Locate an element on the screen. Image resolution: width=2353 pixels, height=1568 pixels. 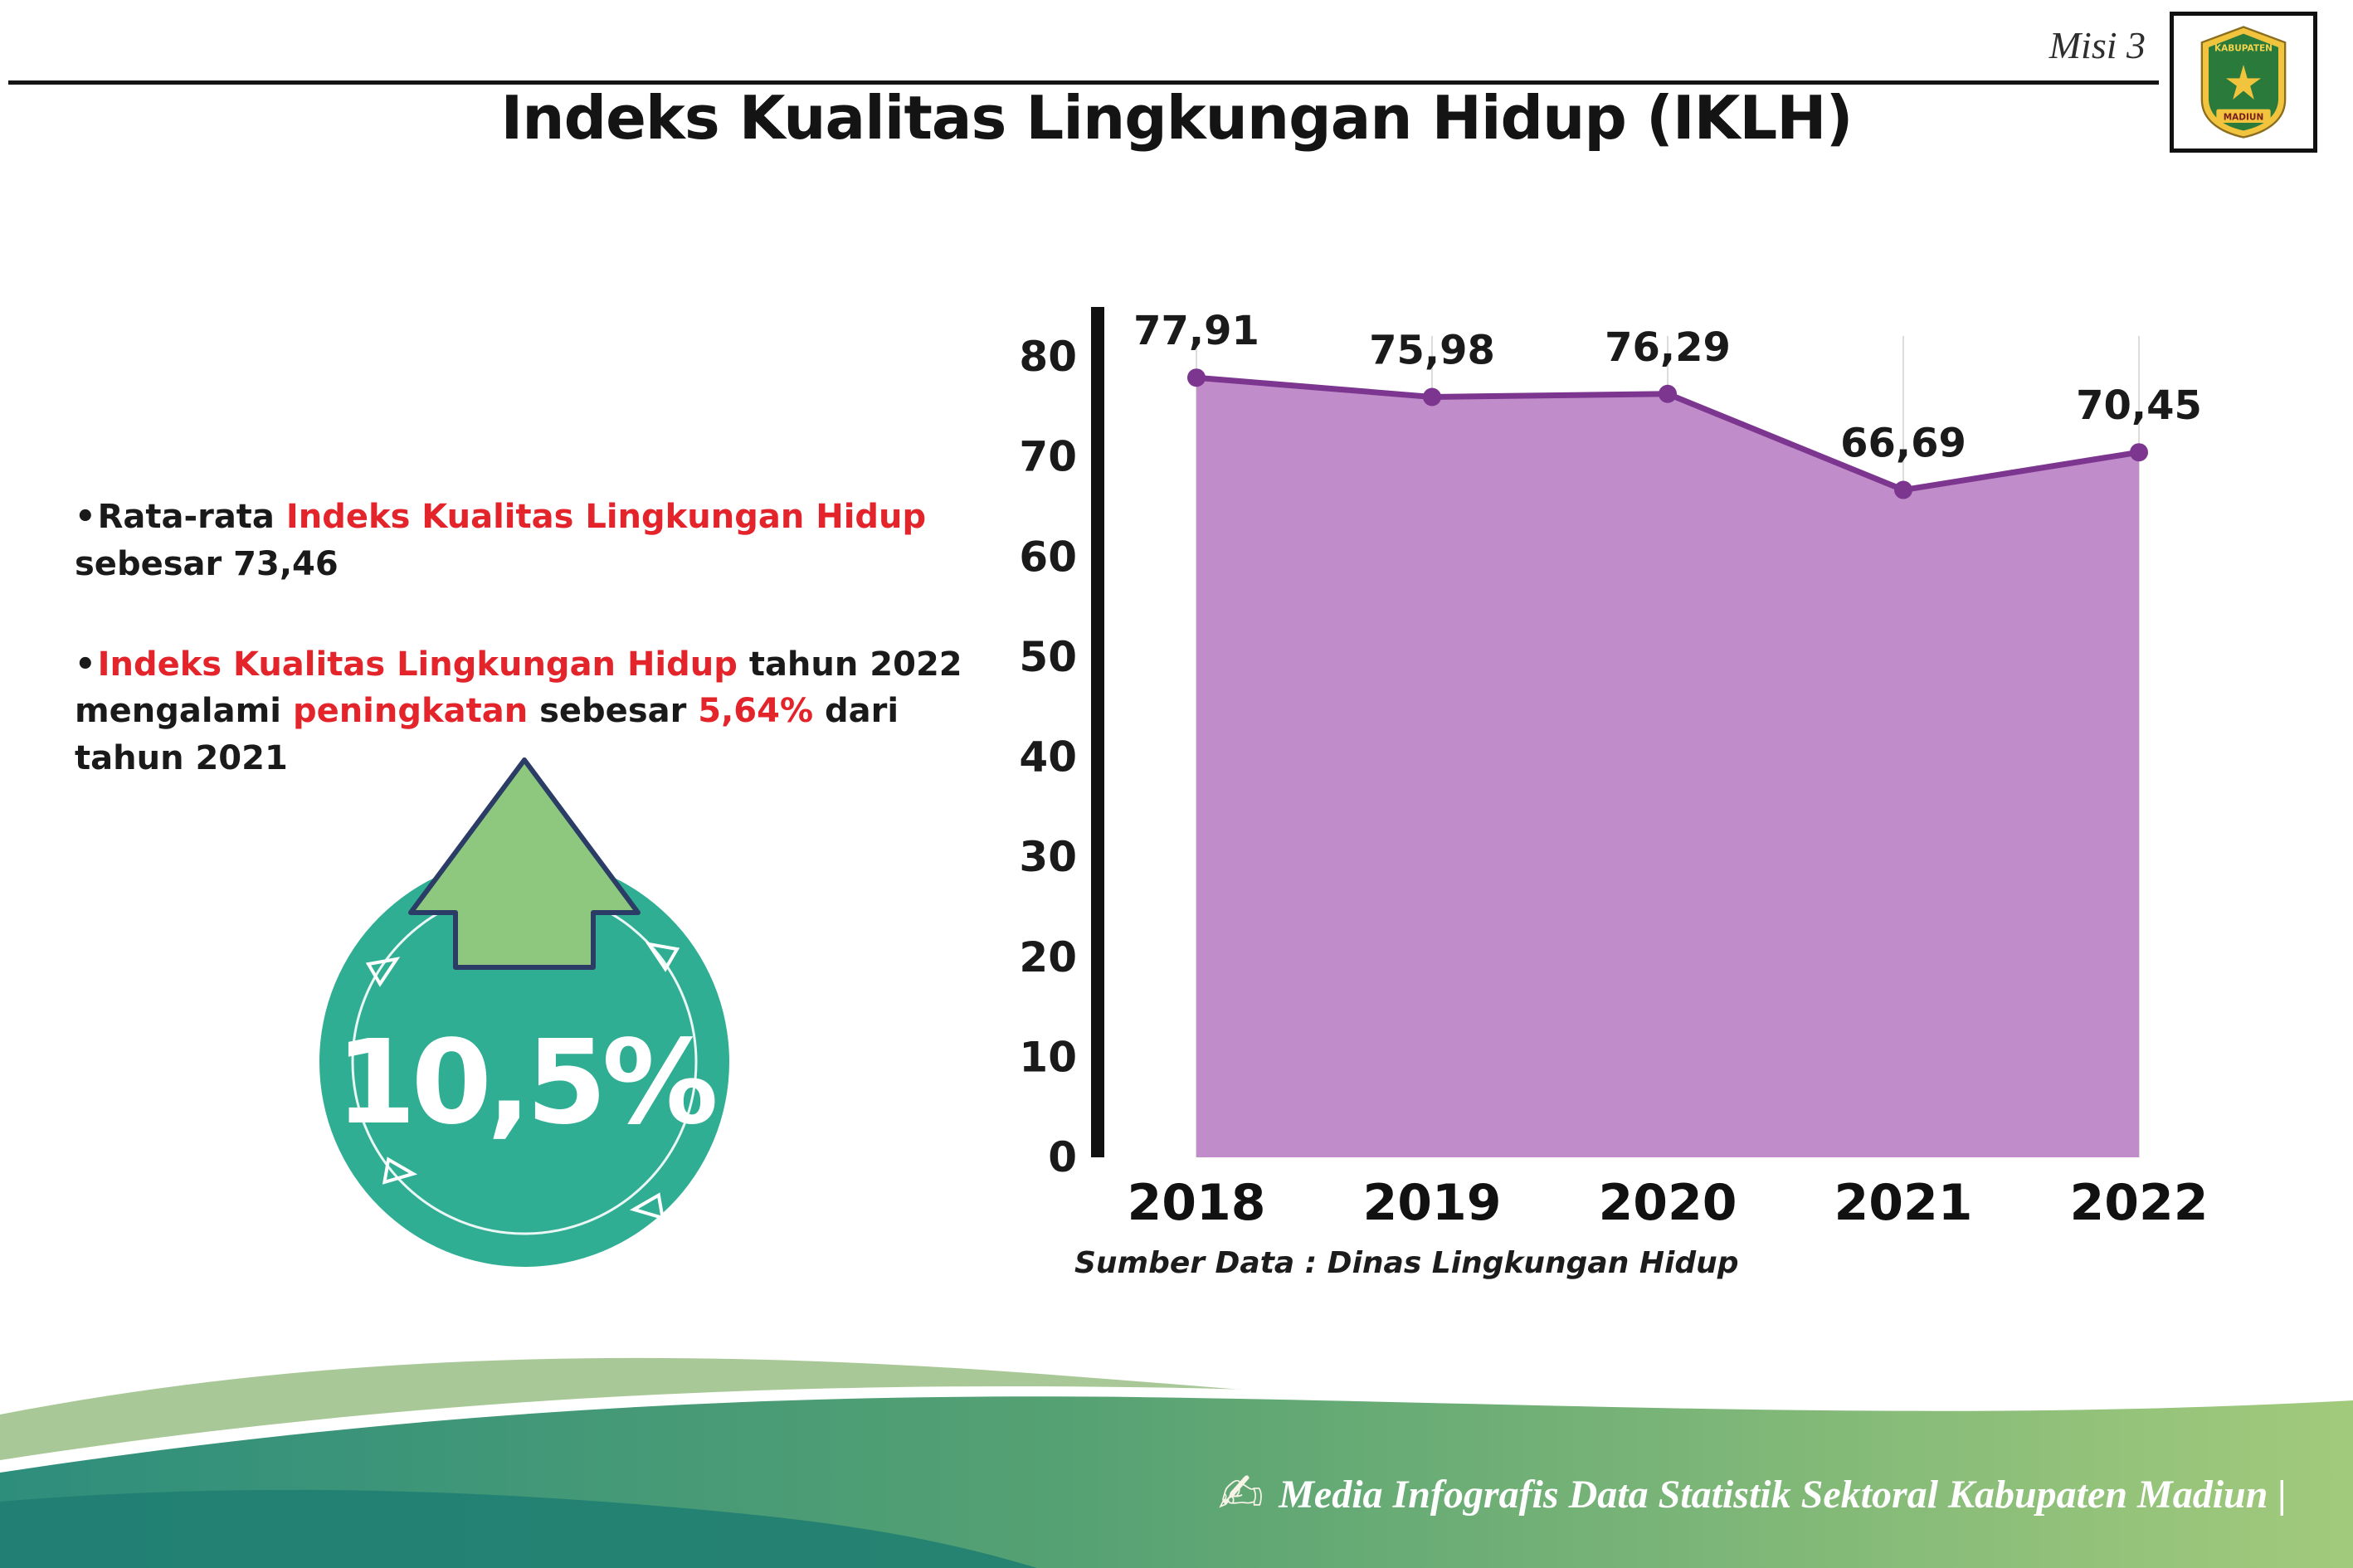
value-label: 77,91 is located at coordinates (1196, 331).